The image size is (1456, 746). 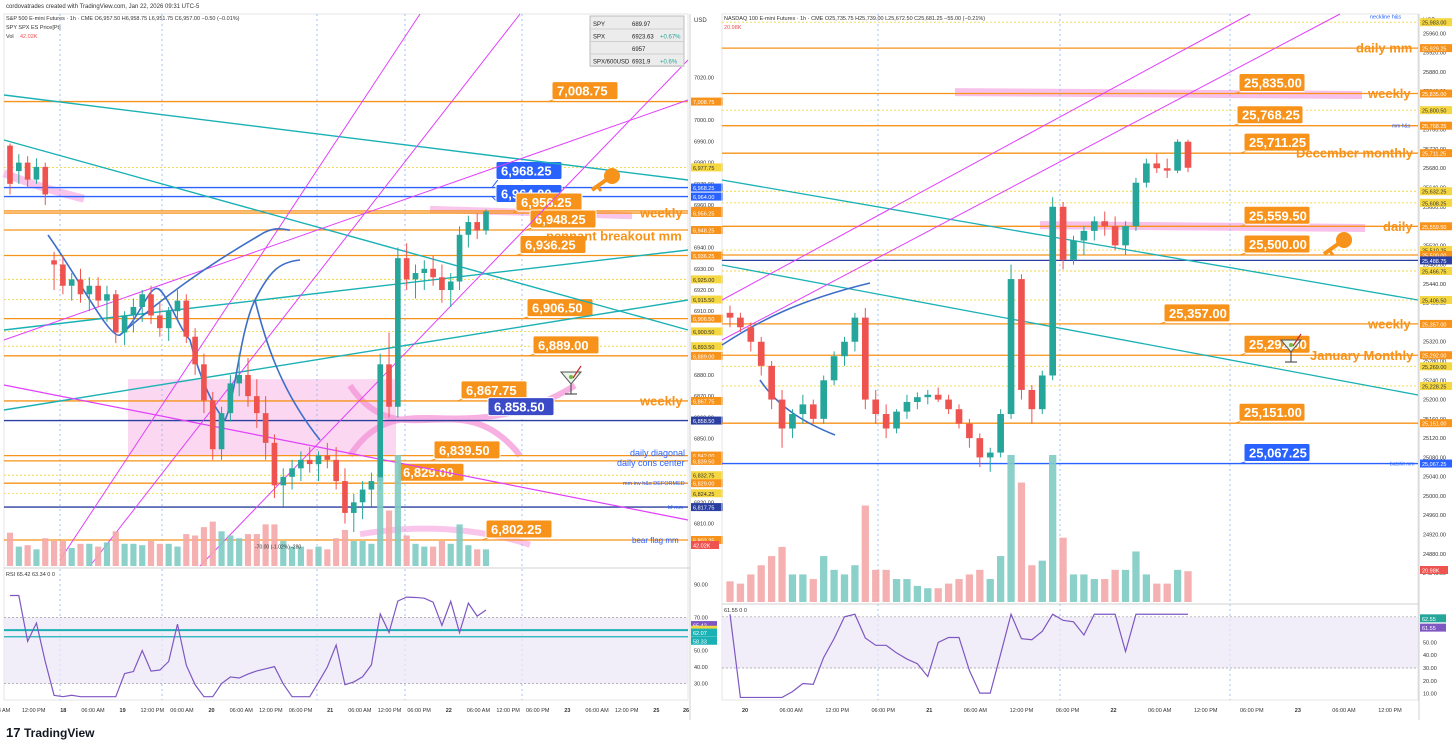 What do you see at coordinates (701, 586) in the screenshot?
I see `rsi-tick-label: 90.00` at bounding box center [701, 586].